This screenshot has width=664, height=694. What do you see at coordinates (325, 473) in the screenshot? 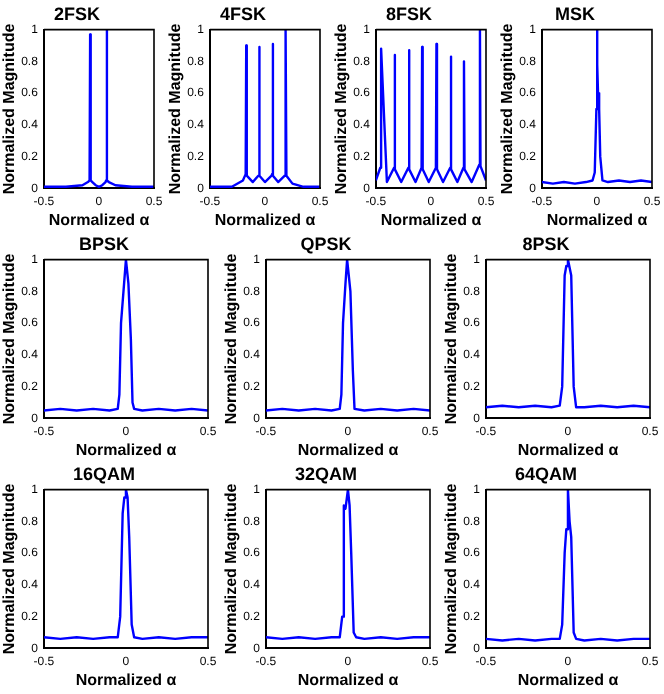
I see `chart-title: 32QAM` at bounding box center [325, 473].